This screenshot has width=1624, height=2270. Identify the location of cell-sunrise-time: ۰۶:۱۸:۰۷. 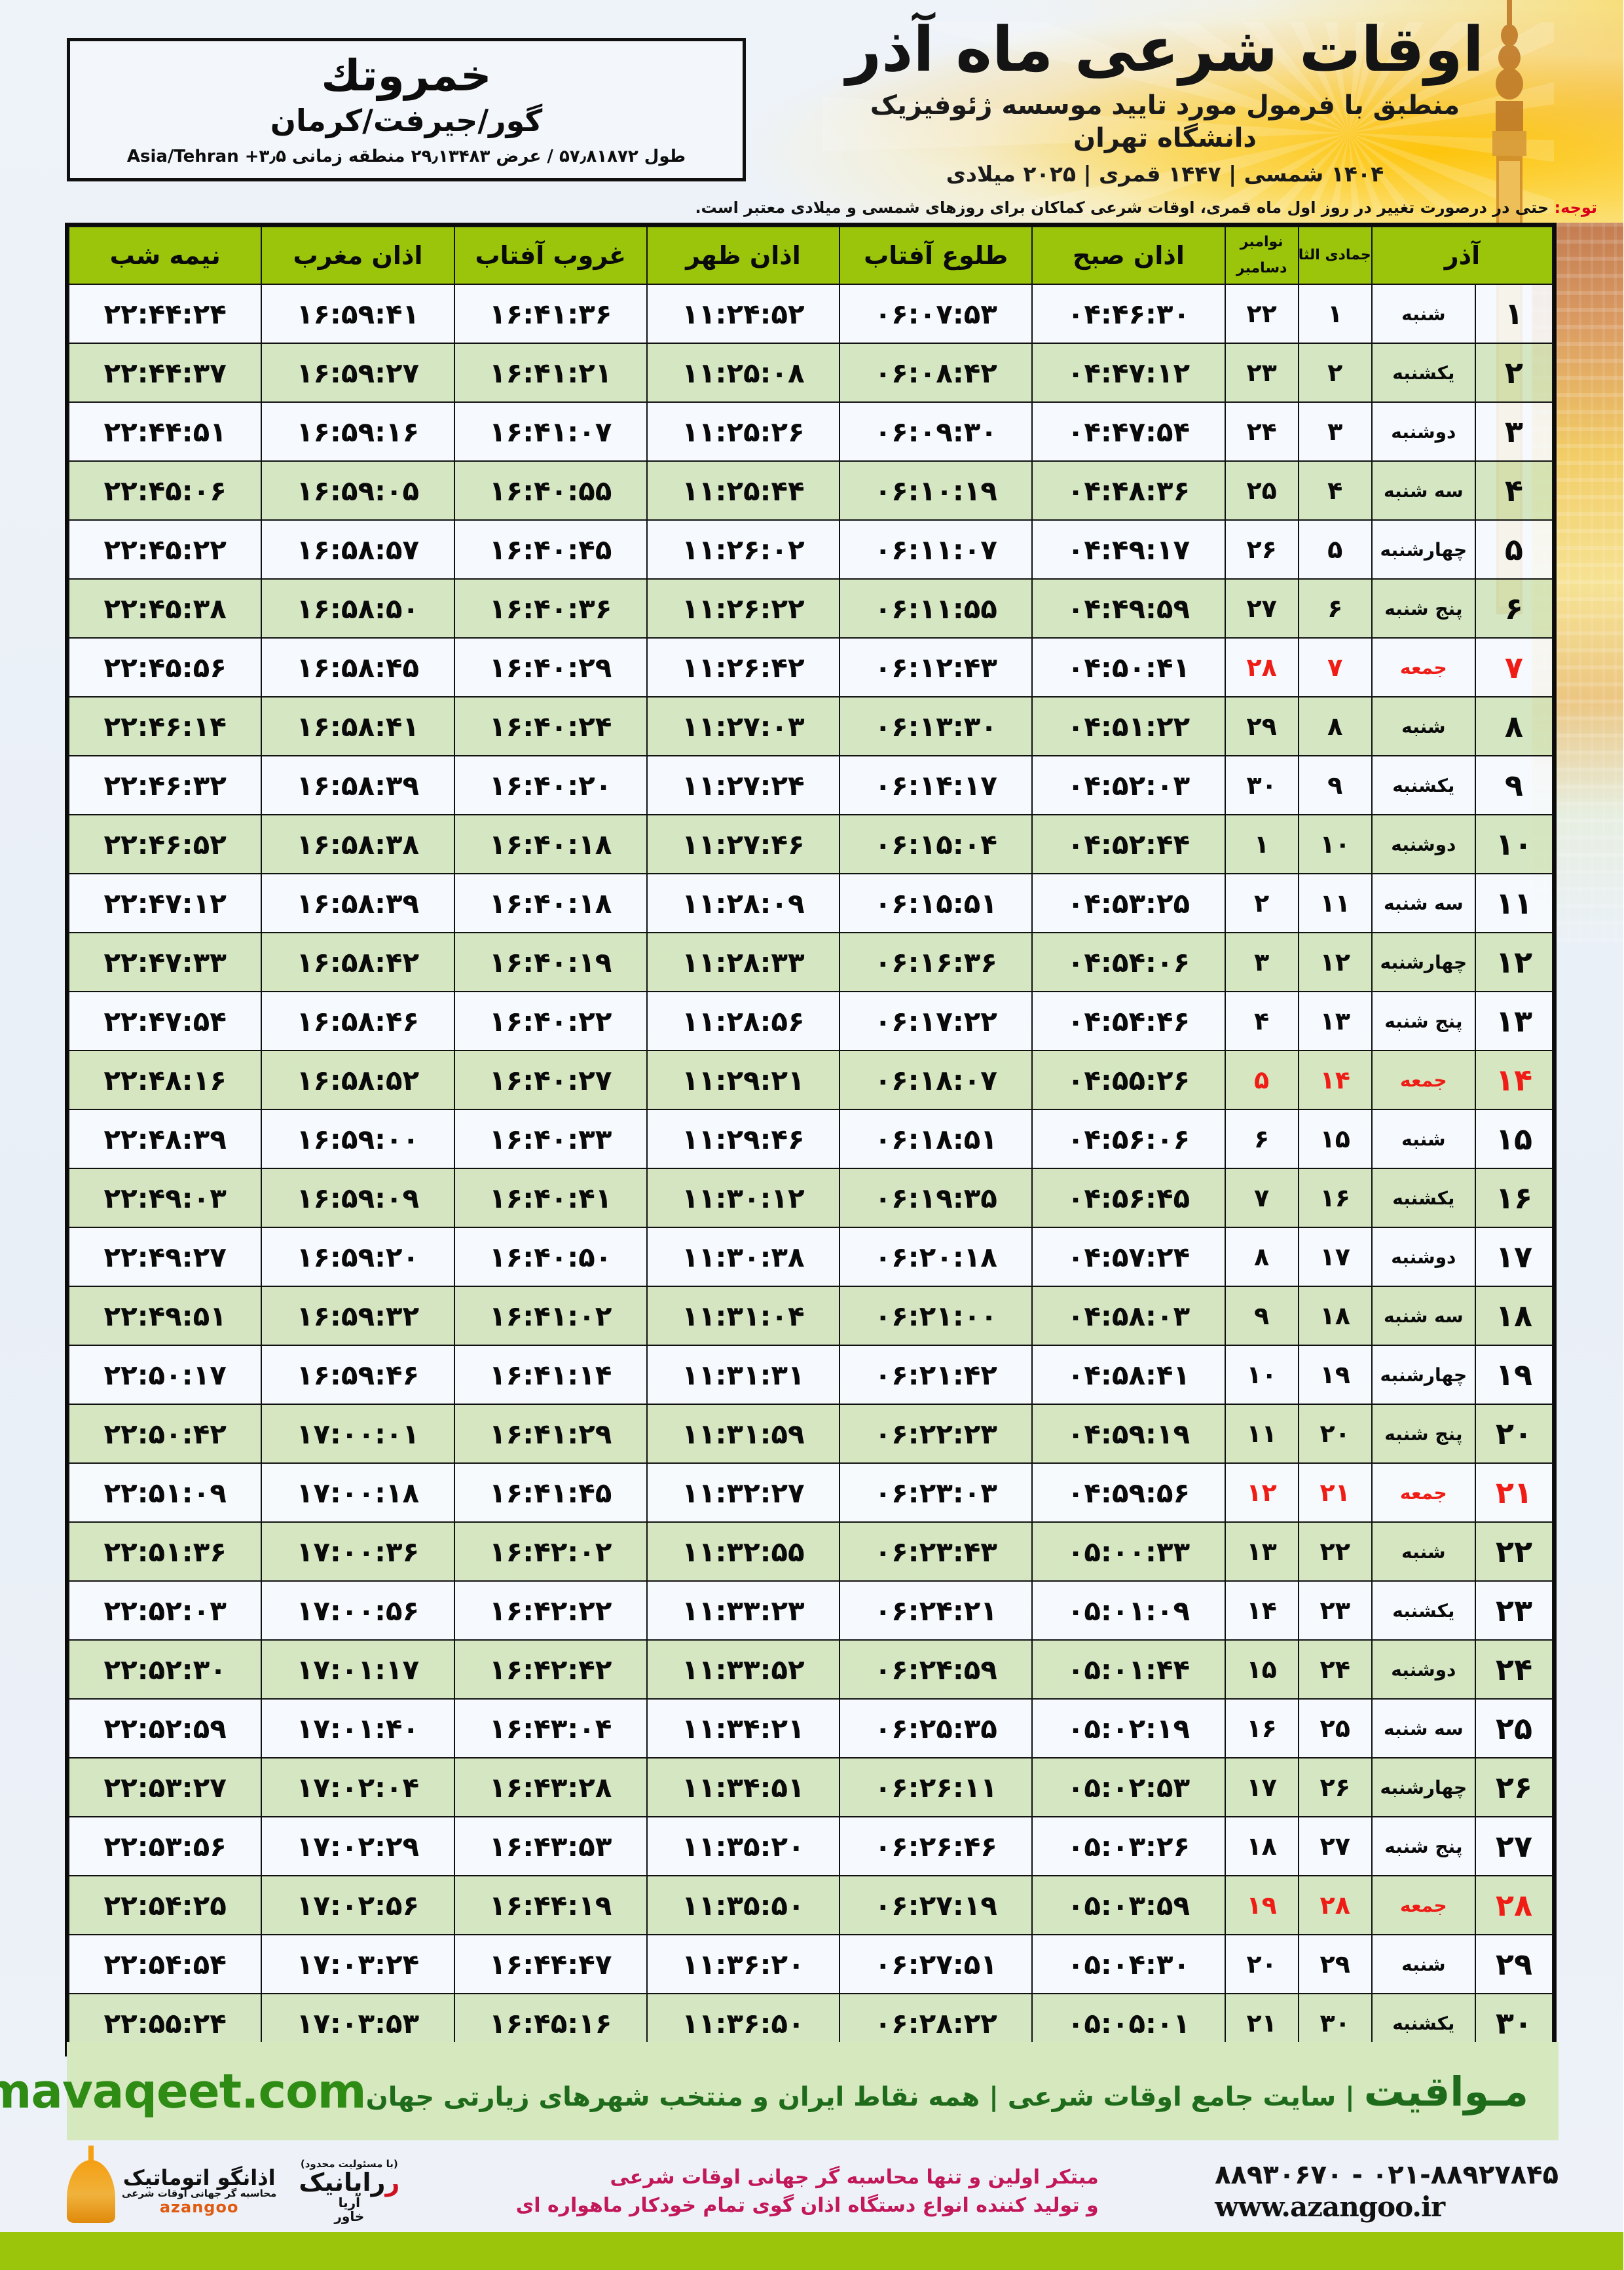
(937, 1080).